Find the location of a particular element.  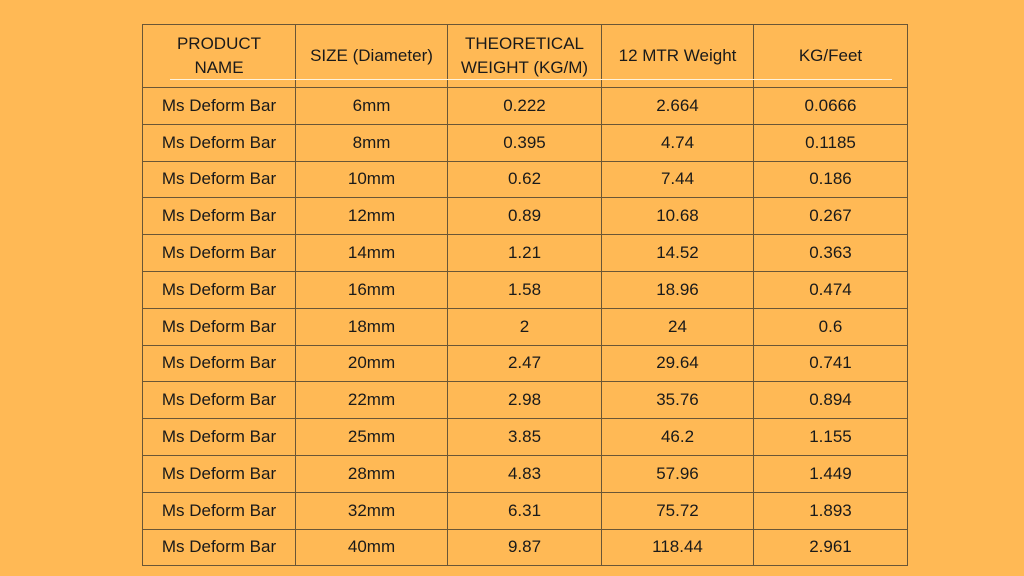

header-cell: PRODUCT NAME is located at coordinates (219, 56).